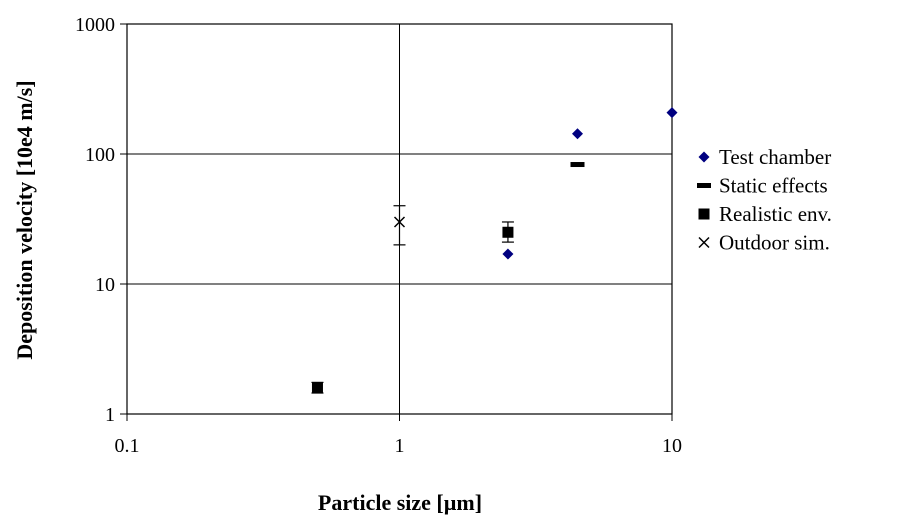 The width and height of the screenshot is (901, 523). I want to click on legend-label: Test chamber, so click(775, 157).